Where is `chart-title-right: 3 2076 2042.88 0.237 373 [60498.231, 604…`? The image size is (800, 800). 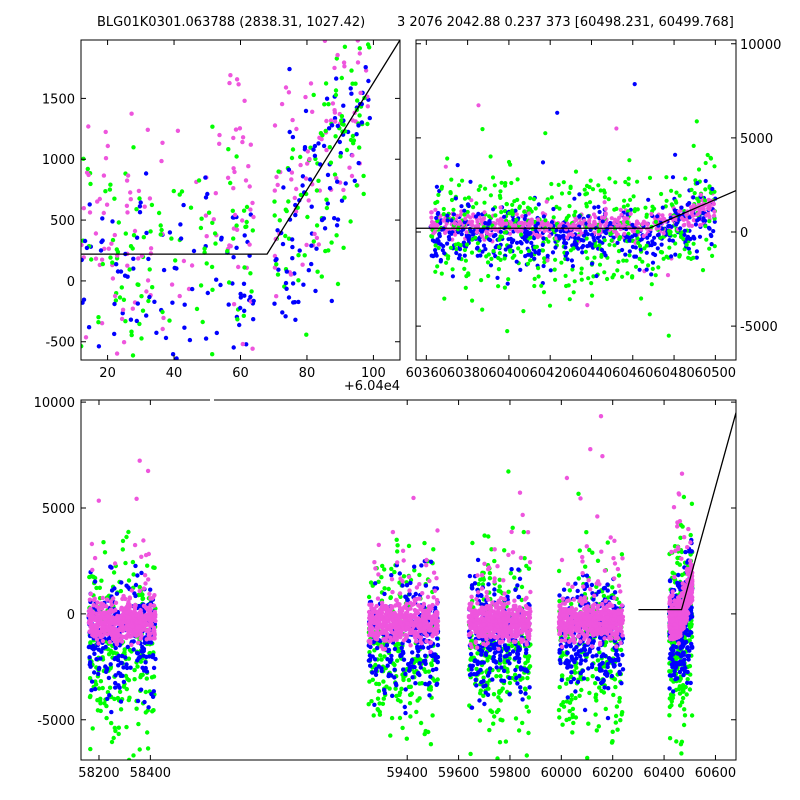
chart-title-right: 3 2076 2042.88 0.237 373 [60498.231, 604… is located at coordinates (565, 22).